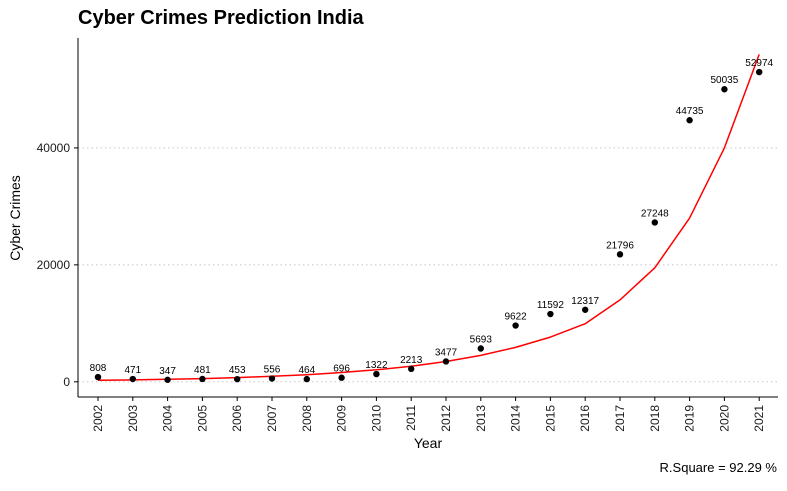  Describe the element at coordinates (15, 218) in the screenshot. I see `y-axis-title: Cyber Crimes` at that location.